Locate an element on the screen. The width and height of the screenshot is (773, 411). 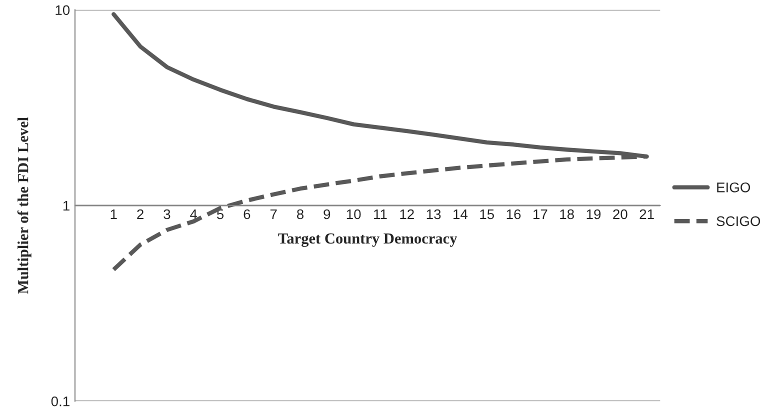
x-tick-label: 12 is located at coordinates (407, 214).